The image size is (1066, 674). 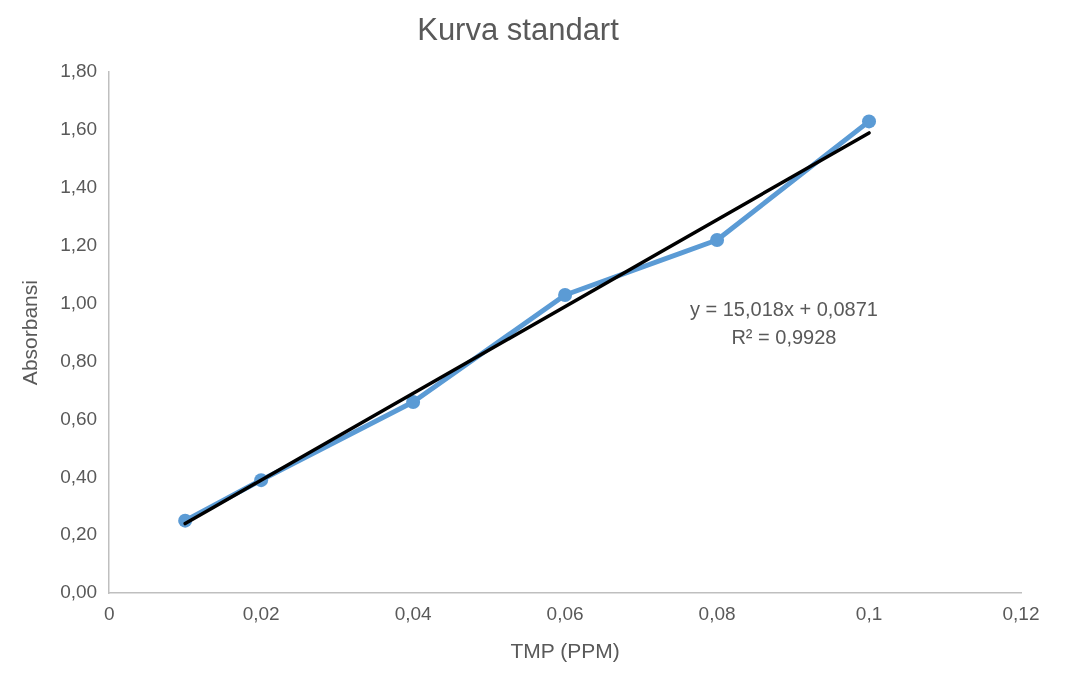 What do you see at coordinates (79, 360) in the screenshot?
I see `y-tick-label: 0,80` at bounding box center [79, 360].